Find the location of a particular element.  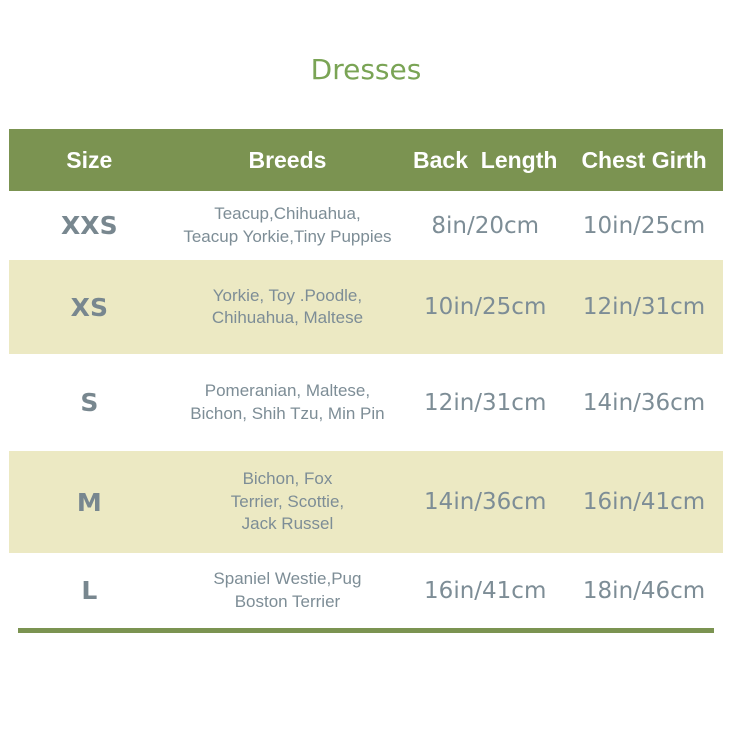

back-length-value: 12in/31cm is located at coordinates (485, 402).